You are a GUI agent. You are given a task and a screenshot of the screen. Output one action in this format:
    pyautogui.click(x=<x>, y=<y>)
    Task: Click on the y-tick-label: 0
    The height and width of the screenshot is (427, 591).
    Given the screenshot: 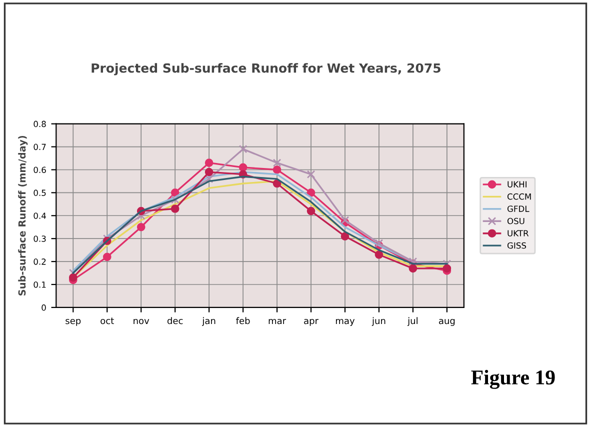 What is the action you would take?
    pyautogui.click(x=44, y=307)
    